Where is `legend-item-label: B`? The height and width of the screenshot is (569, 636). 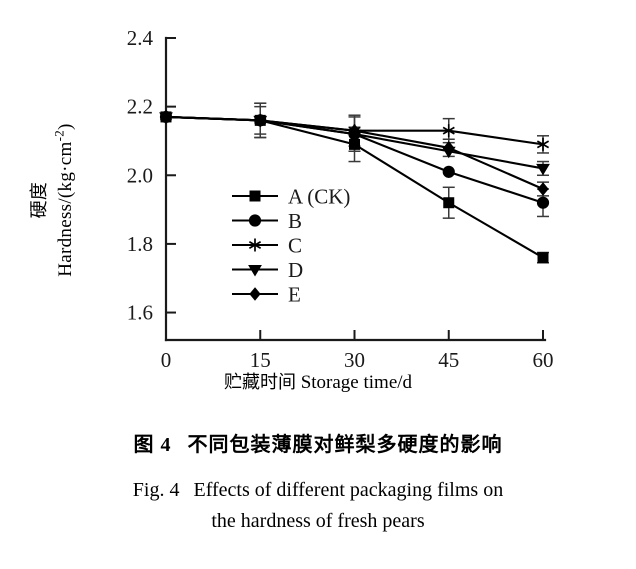
legend-item-label: B is located at coordinates (295, 221).